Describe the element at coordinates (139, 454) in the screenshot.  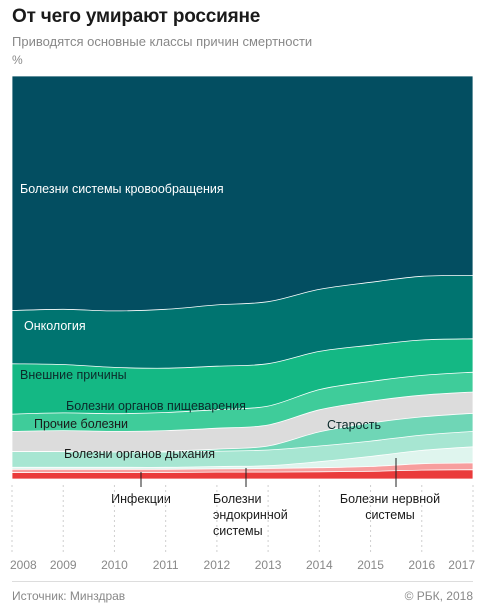
I see `label-respiratory: Болезни органов дыхания` at that location.